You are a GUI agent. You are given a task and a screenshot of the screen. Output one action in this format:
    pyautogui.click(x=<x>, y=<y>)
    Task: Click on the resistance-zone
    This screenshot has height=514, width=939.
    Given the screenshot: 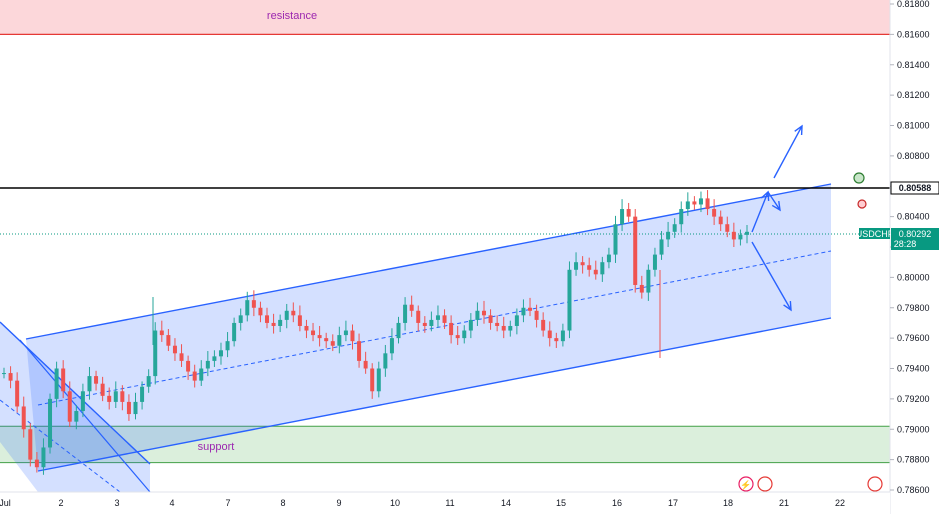 What is the action you would take?
    pyautogui.click(x=445, y=17)
    